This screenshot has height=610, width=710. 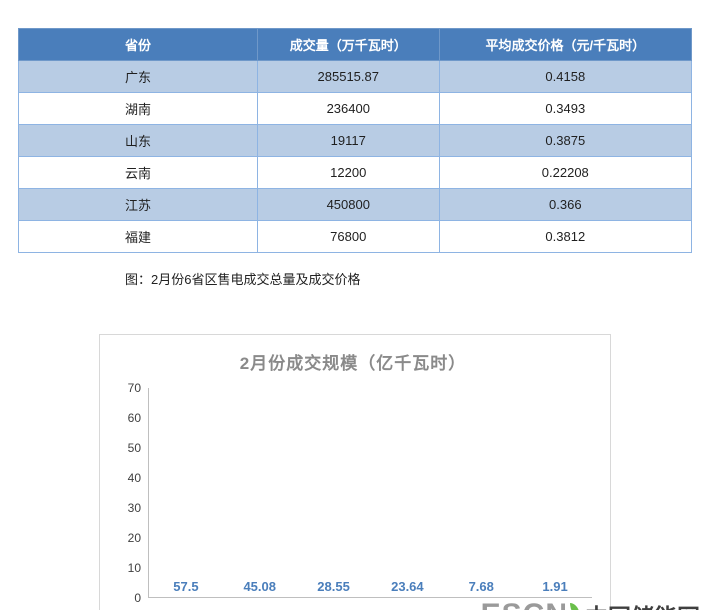 What do you see at coordinates (565, 236) in the screenshot?
I see `cell-price: 0.3812` at bounding box center [565, 236].